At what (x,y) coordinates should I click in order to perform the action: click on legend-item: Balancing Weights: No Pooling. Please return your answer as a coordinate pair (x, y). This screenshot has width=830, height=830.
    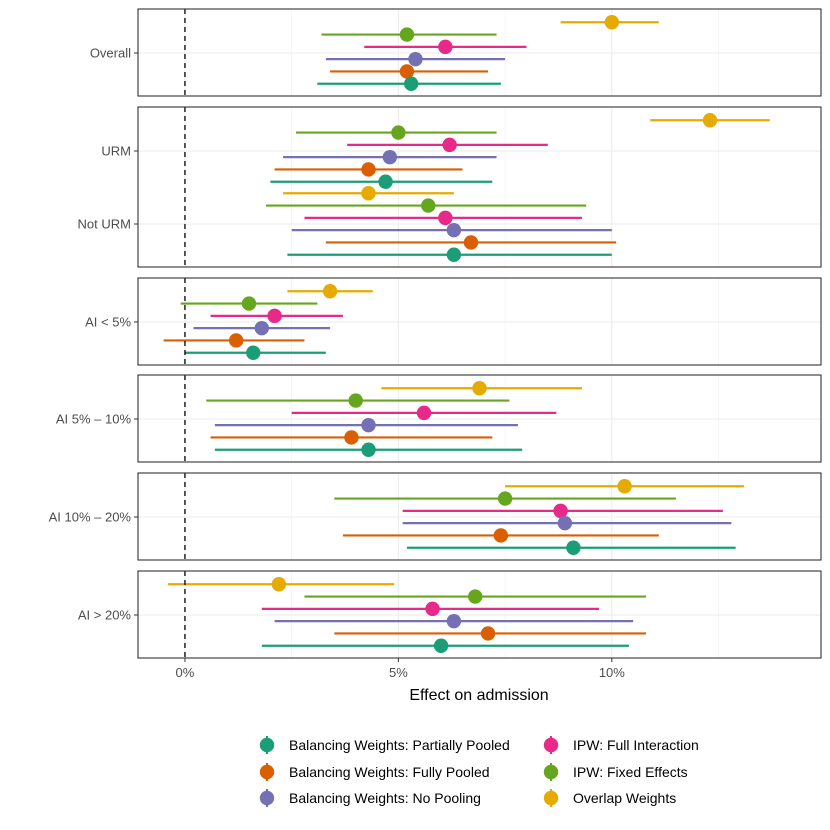
    Looking at the image, I should click on (370, 798).